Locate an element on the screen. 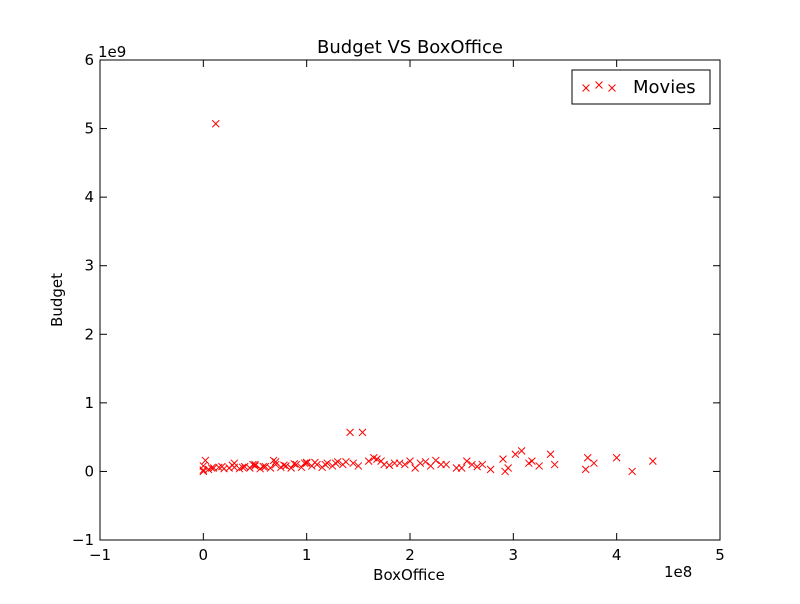 This screenshot has height=604, width=800. chart-title: Budget VS BoxOffice is located at coordinates (410, 47).